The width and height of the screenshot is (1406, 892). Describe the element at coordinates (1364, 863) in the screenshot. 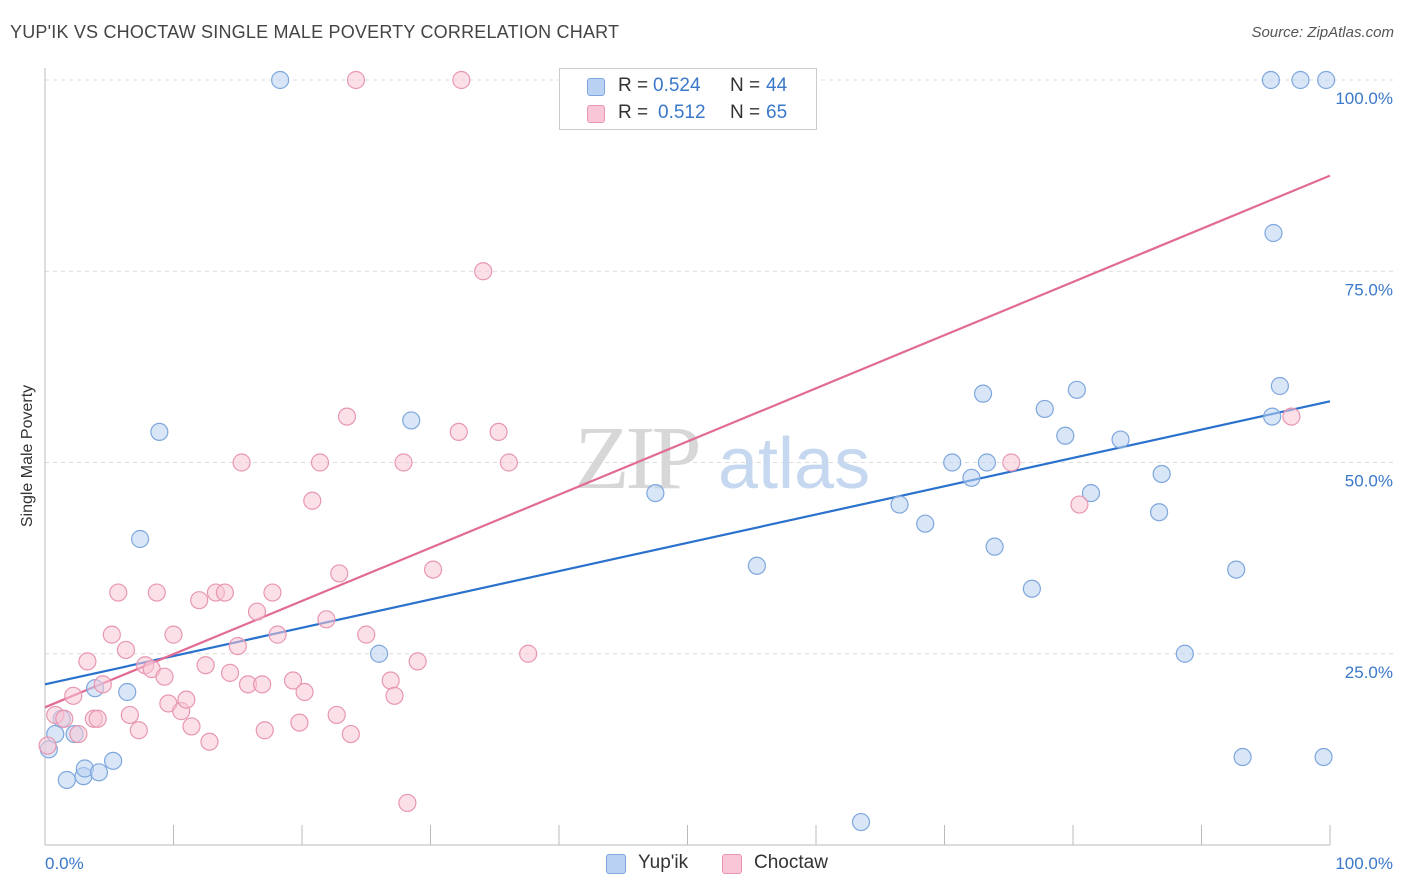

I see `x-tick-label: 100.0%` at that location.